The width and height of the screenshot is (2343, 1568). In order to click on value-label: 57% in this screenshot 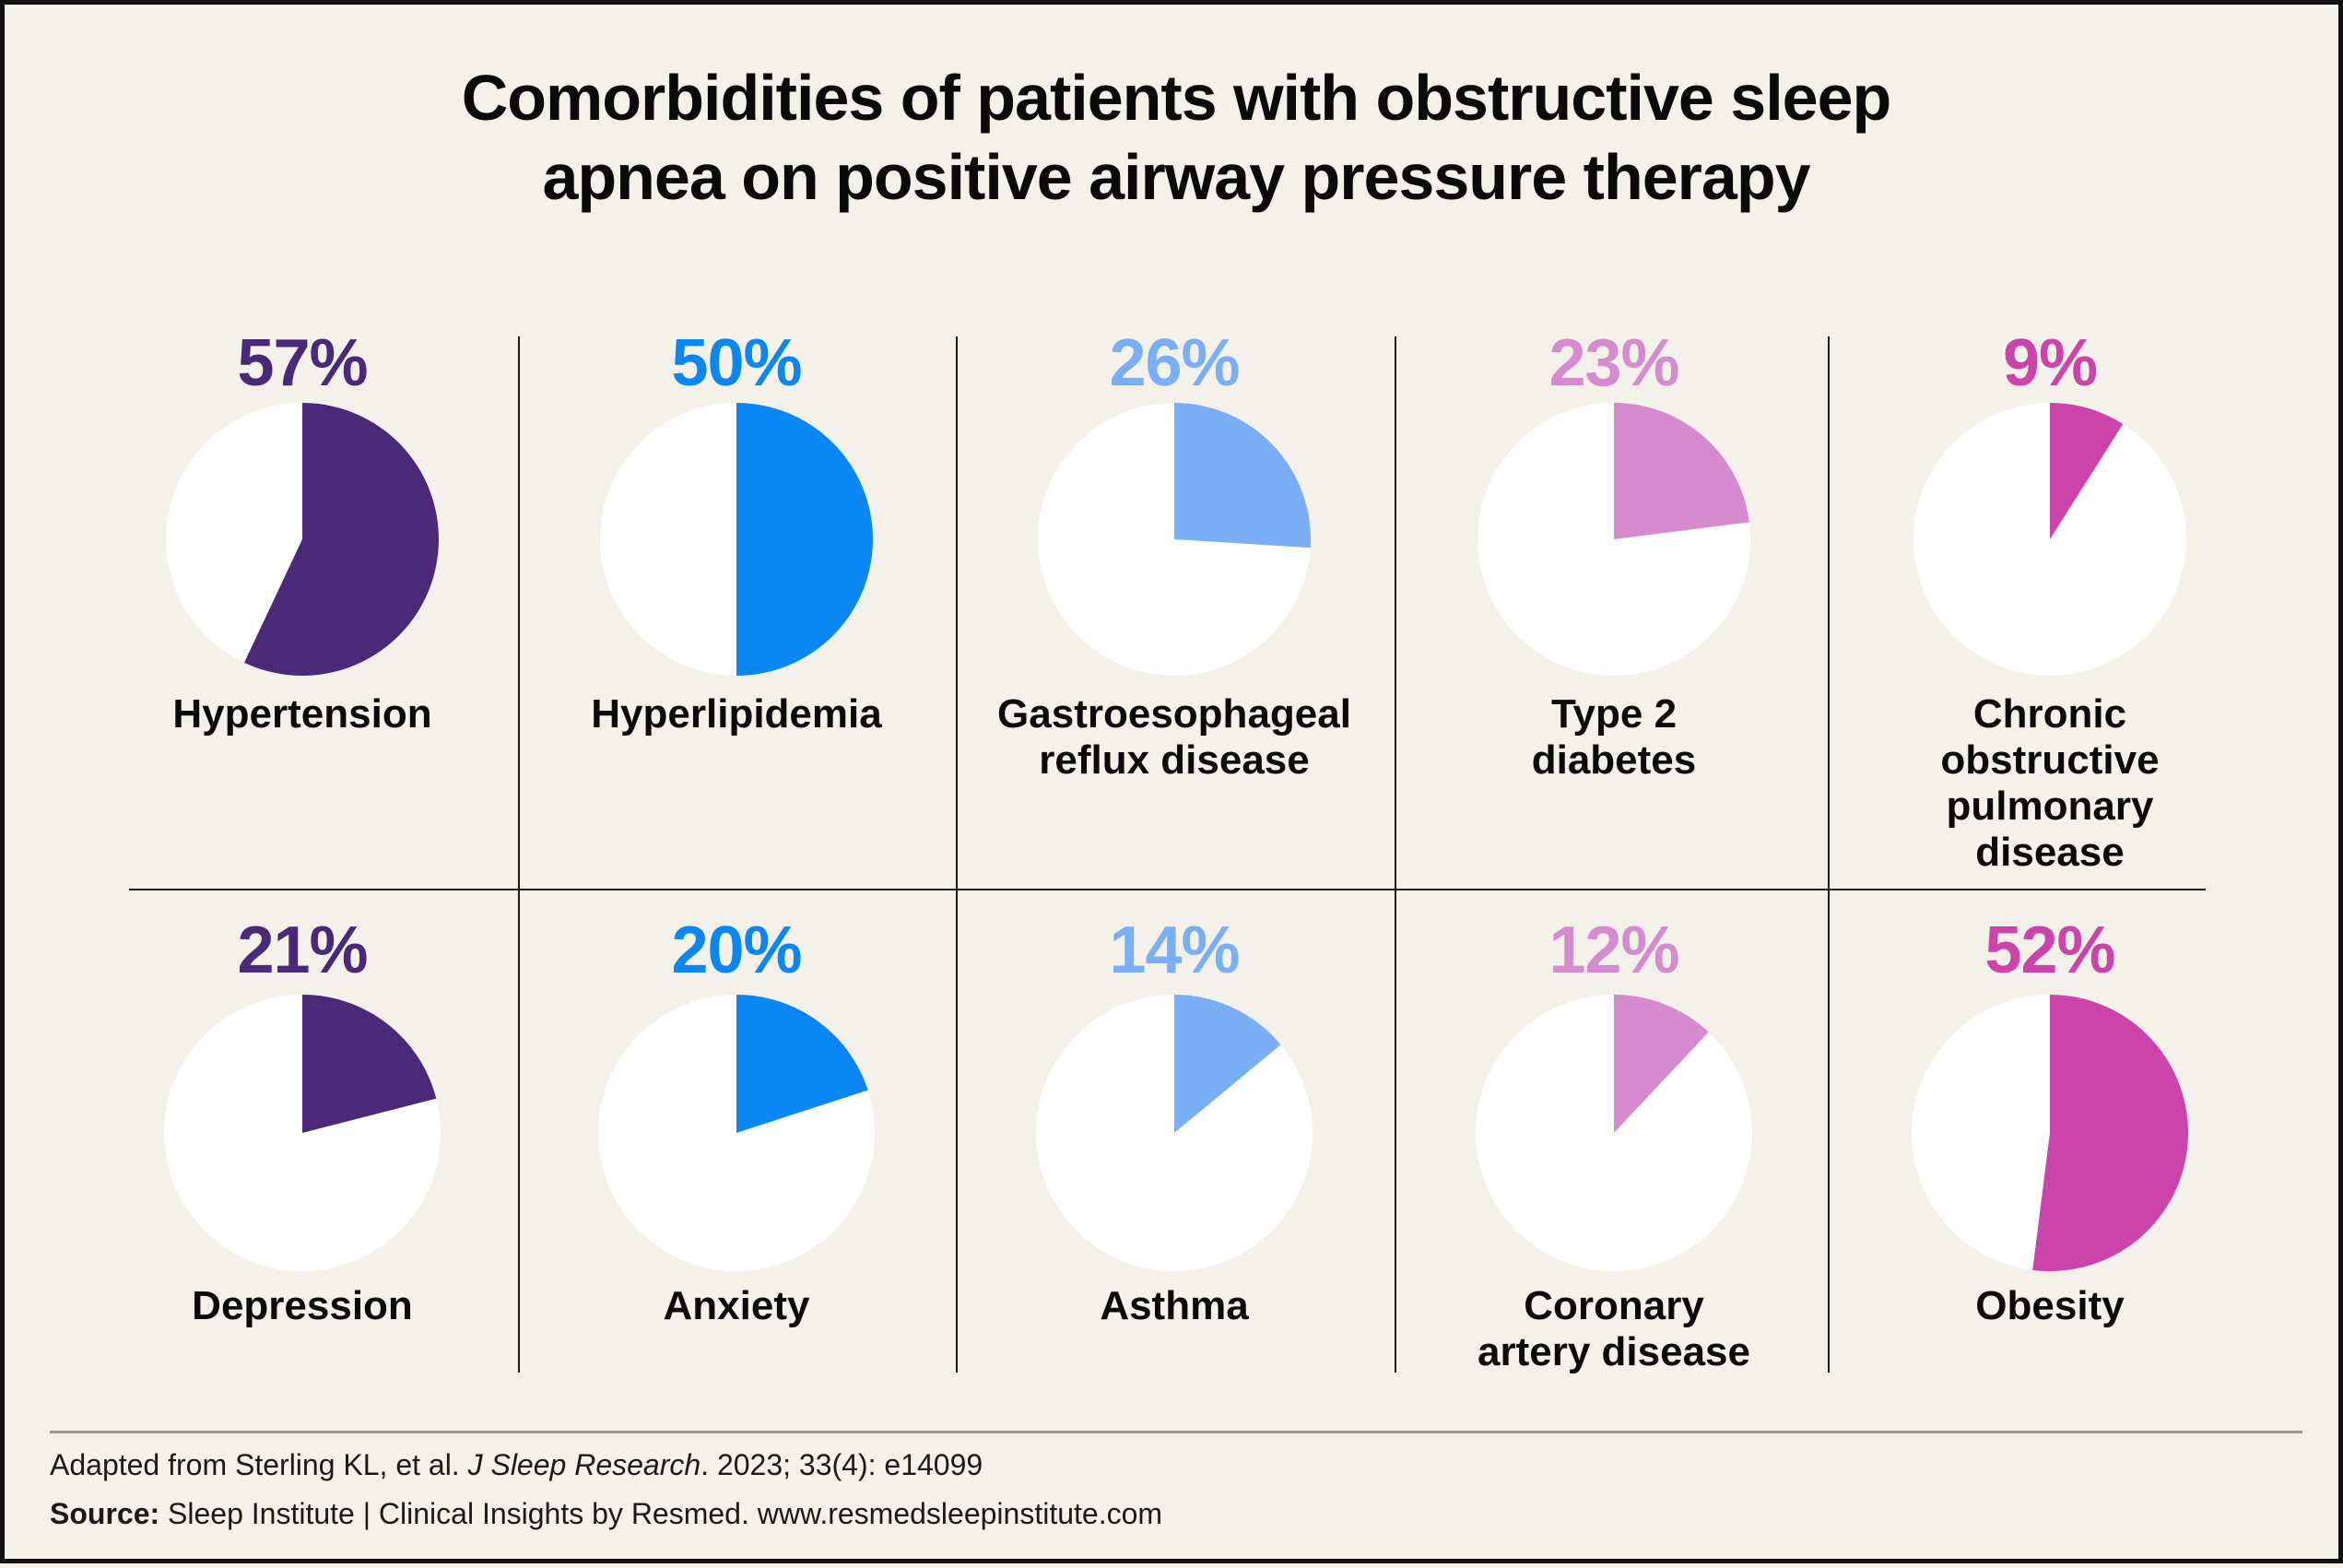, I will do `click(302, 363)`.